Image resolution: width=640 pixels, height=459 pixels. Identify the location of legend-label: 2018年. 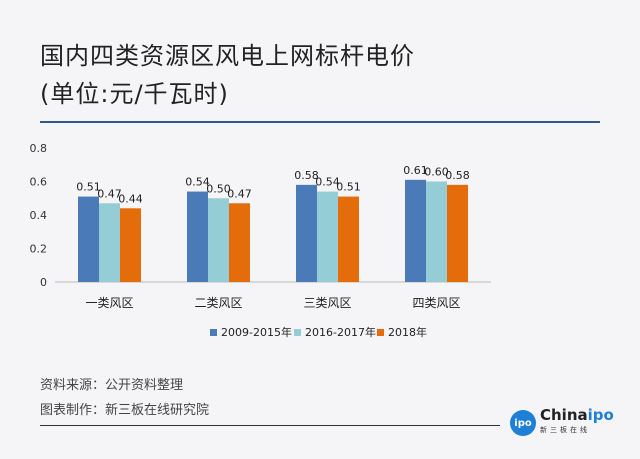
(407, 332).